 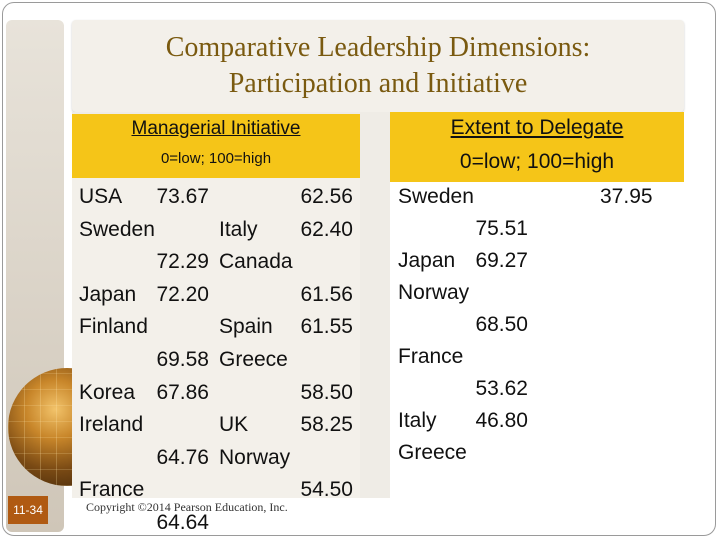 What do you see at coordinates (182, 262) in the screenshot?
I see `country-score: 72.29` at bounding box center [182, 262].